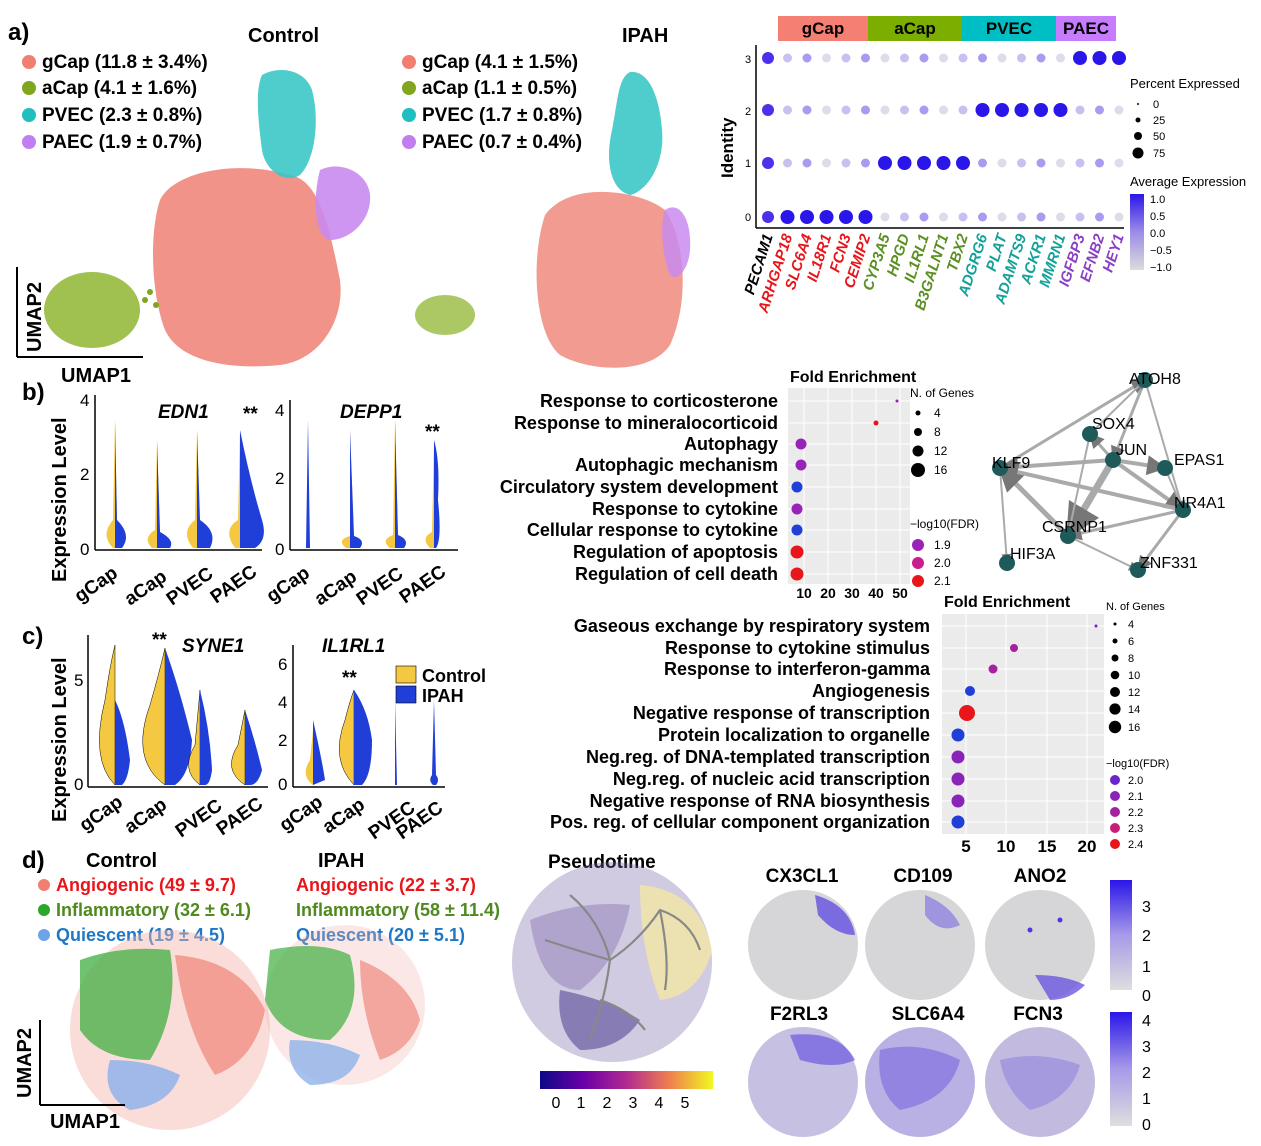  I want to click on ytick: 2, so click(282, 740).